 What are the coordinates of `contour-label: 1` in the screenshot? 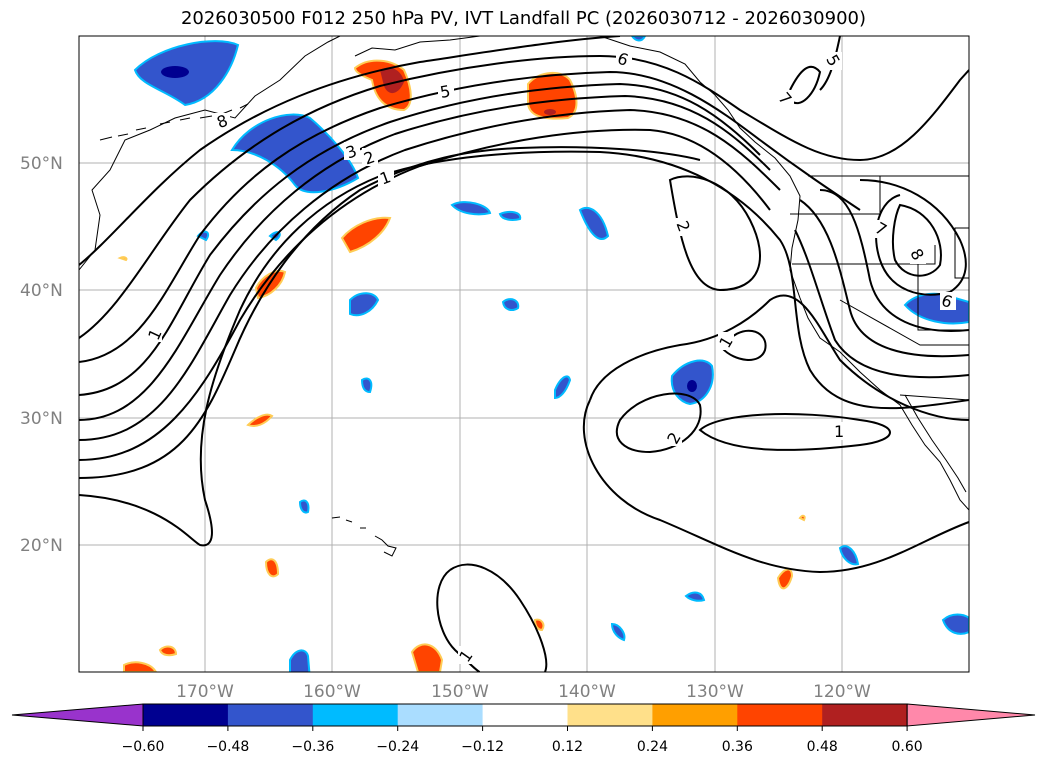 It's located at (839, 431).